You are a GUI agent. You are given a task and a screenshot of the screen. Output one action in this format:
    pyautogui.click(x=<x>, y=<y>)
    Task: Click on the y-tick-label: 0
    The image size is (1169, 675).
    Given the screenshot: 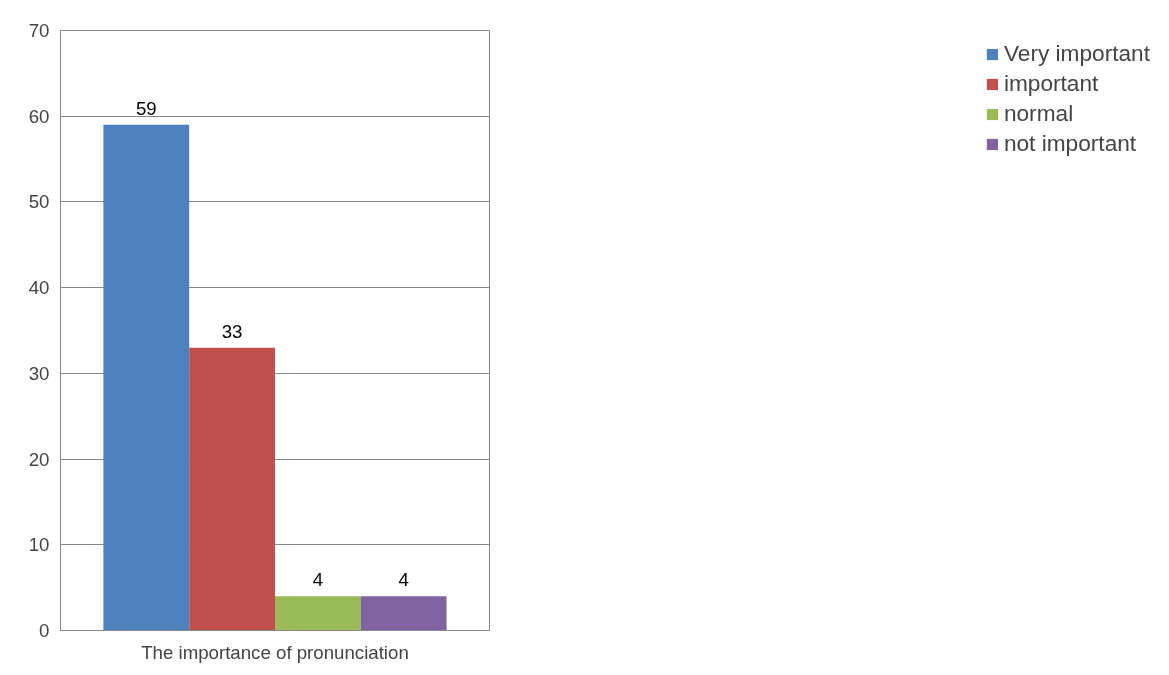 What is the action you would take?
    pyautogui.click(x=44, y=630)
    